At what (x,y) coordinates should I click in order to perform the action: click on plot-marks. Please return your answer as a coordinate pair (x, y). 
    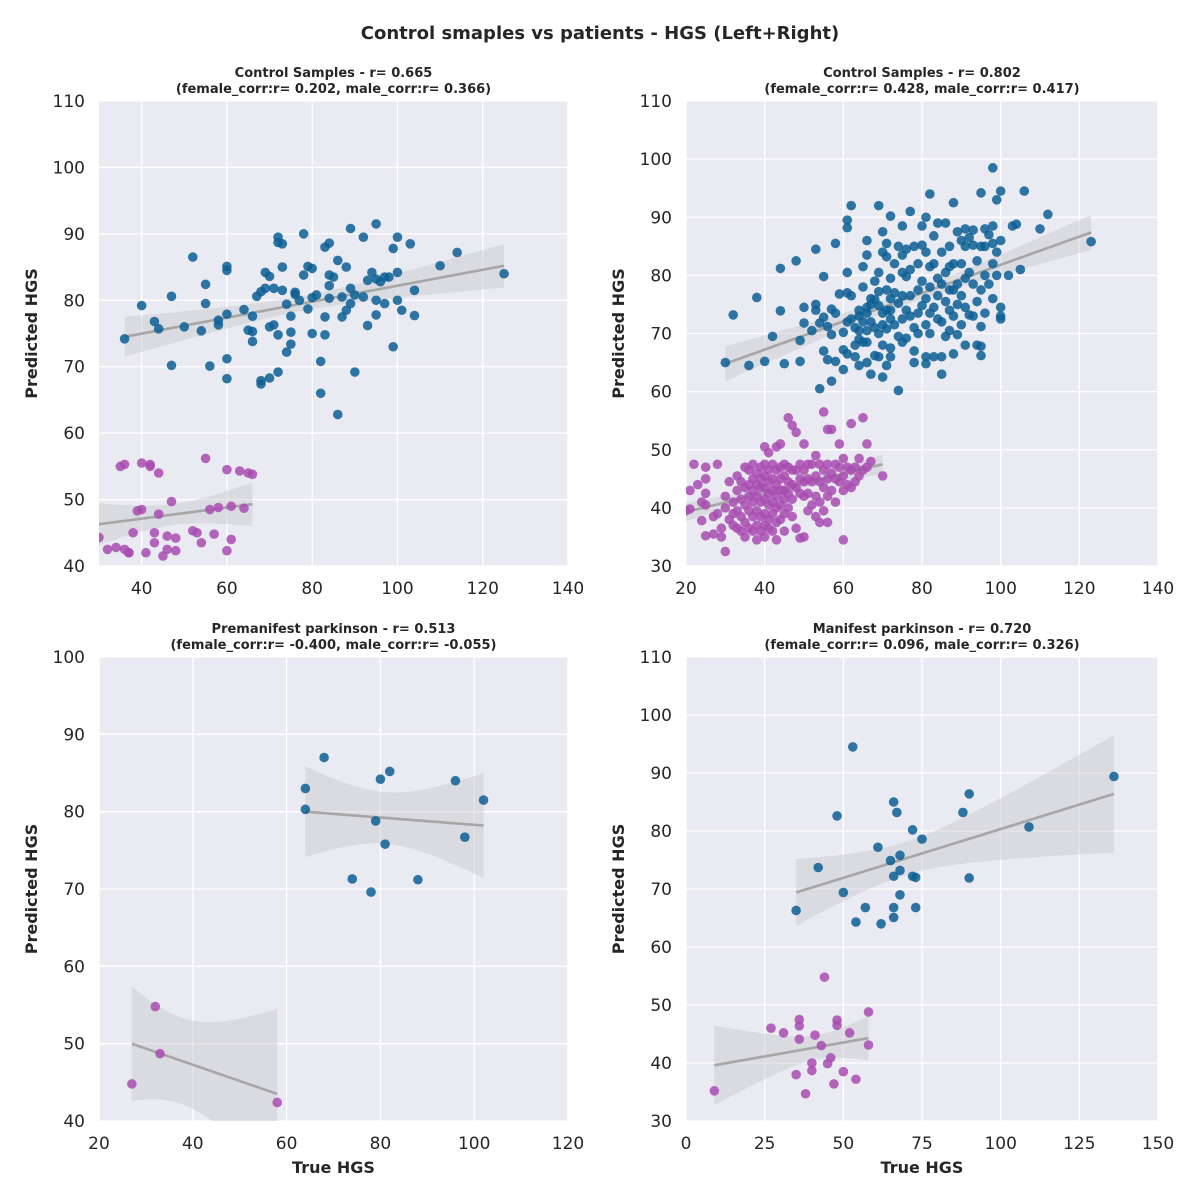
    Looking at the image, I should click on (914, 920).